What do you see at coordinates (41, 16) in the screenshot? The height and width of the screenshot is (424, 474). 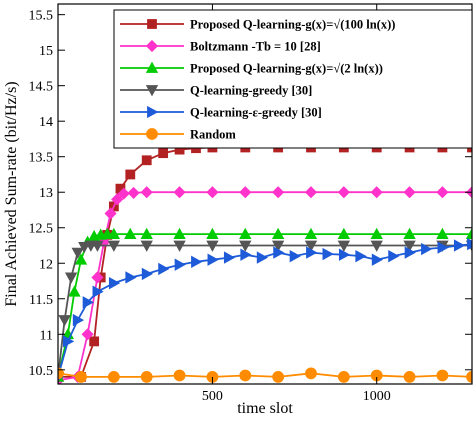 I see `y-tick-label: 15.5` at bounding box center [41, 16].